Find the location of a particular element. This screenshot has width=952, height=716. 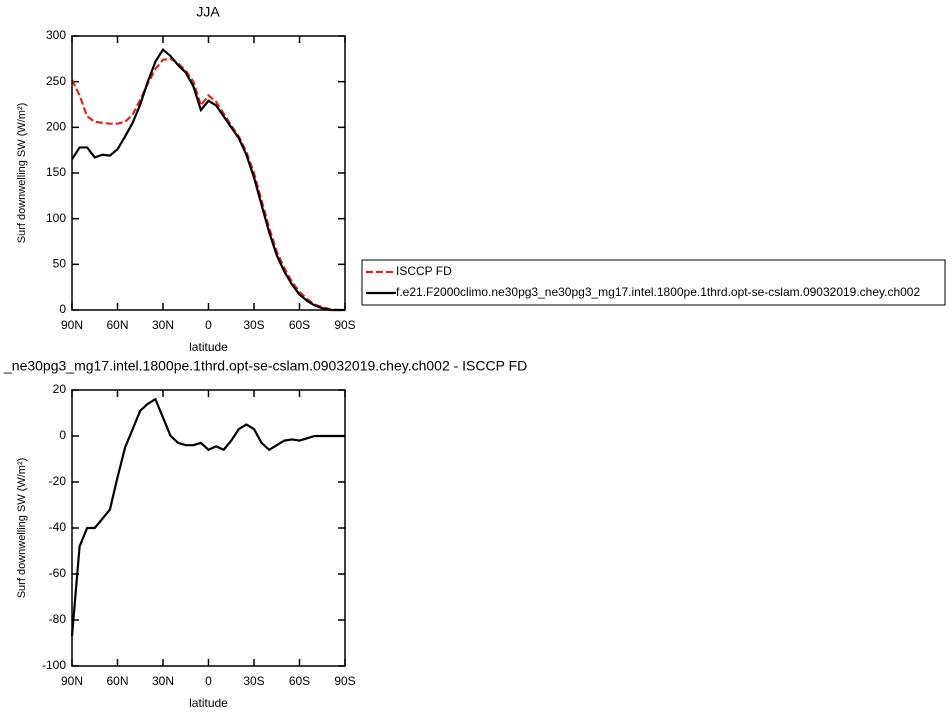

y-tick-label: 250 is located at coordinates (56, 81).